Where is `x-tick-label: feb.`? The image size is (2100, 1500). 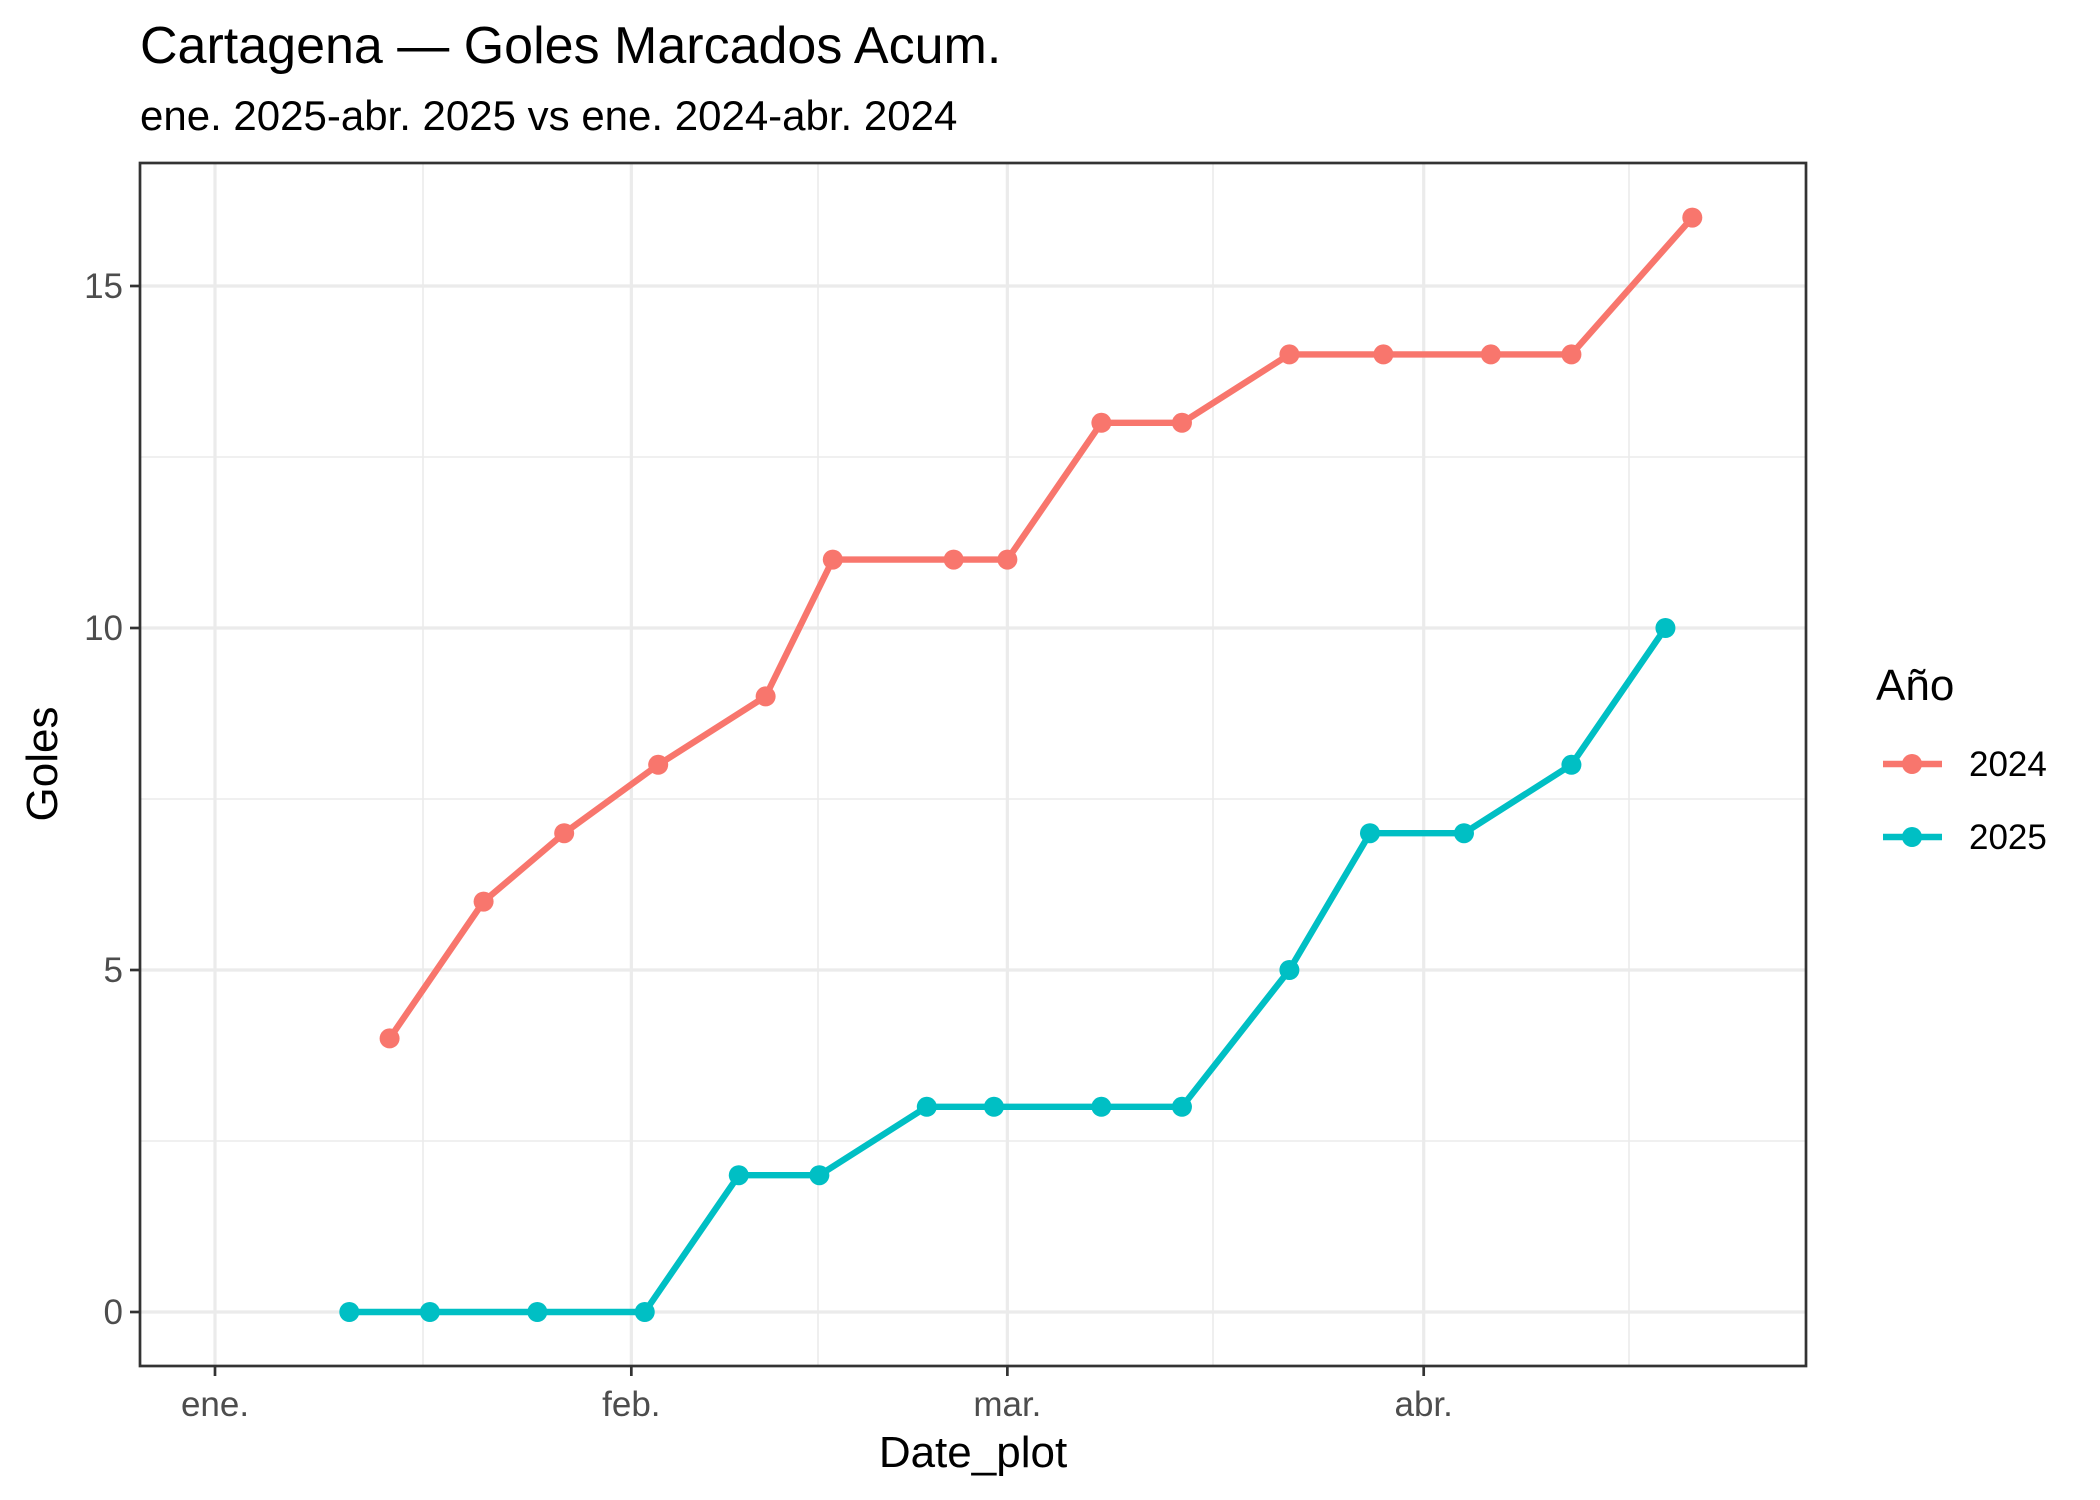
x-tick-label: feb. is located at coordinates (631, 1404).